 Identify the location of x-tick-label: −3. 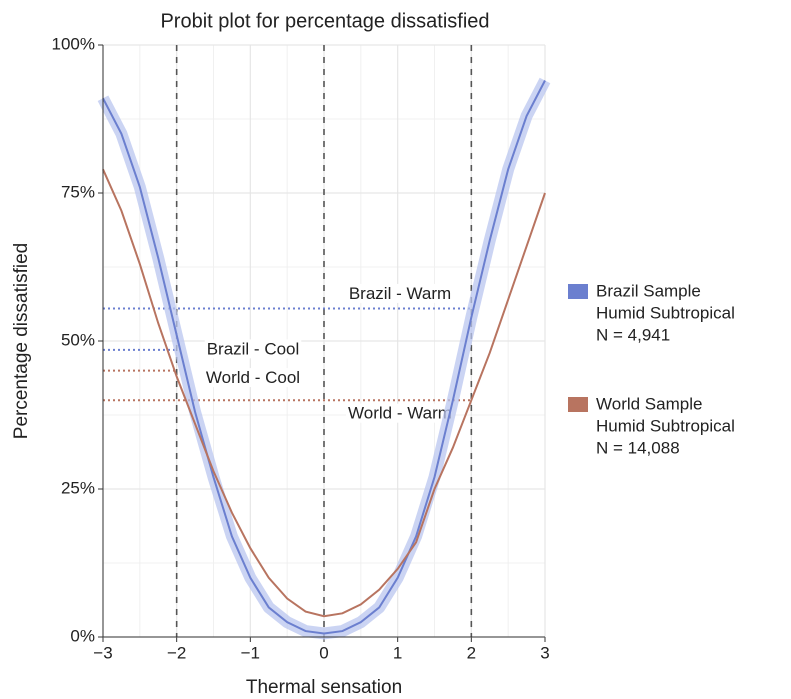
(102, 652).